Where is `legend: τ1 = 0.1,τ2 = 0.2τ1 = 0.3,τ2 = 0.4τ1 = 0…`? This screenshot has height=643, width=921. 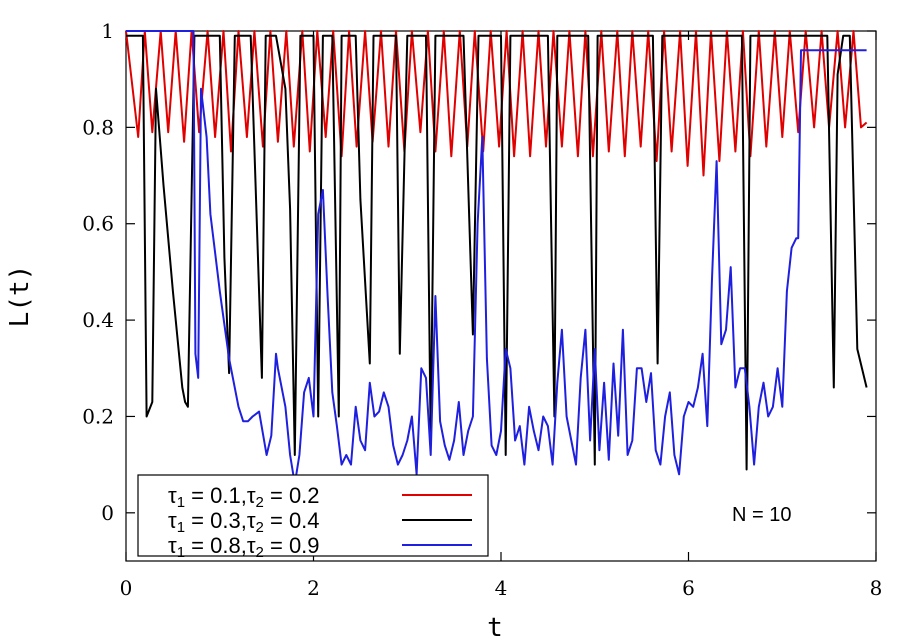 legend: τ1 = 0.1,τ2 = 0.2τ1 = 0.3,τ2 = 0.4τ1 = 0… is located at coordinates (313, 517).